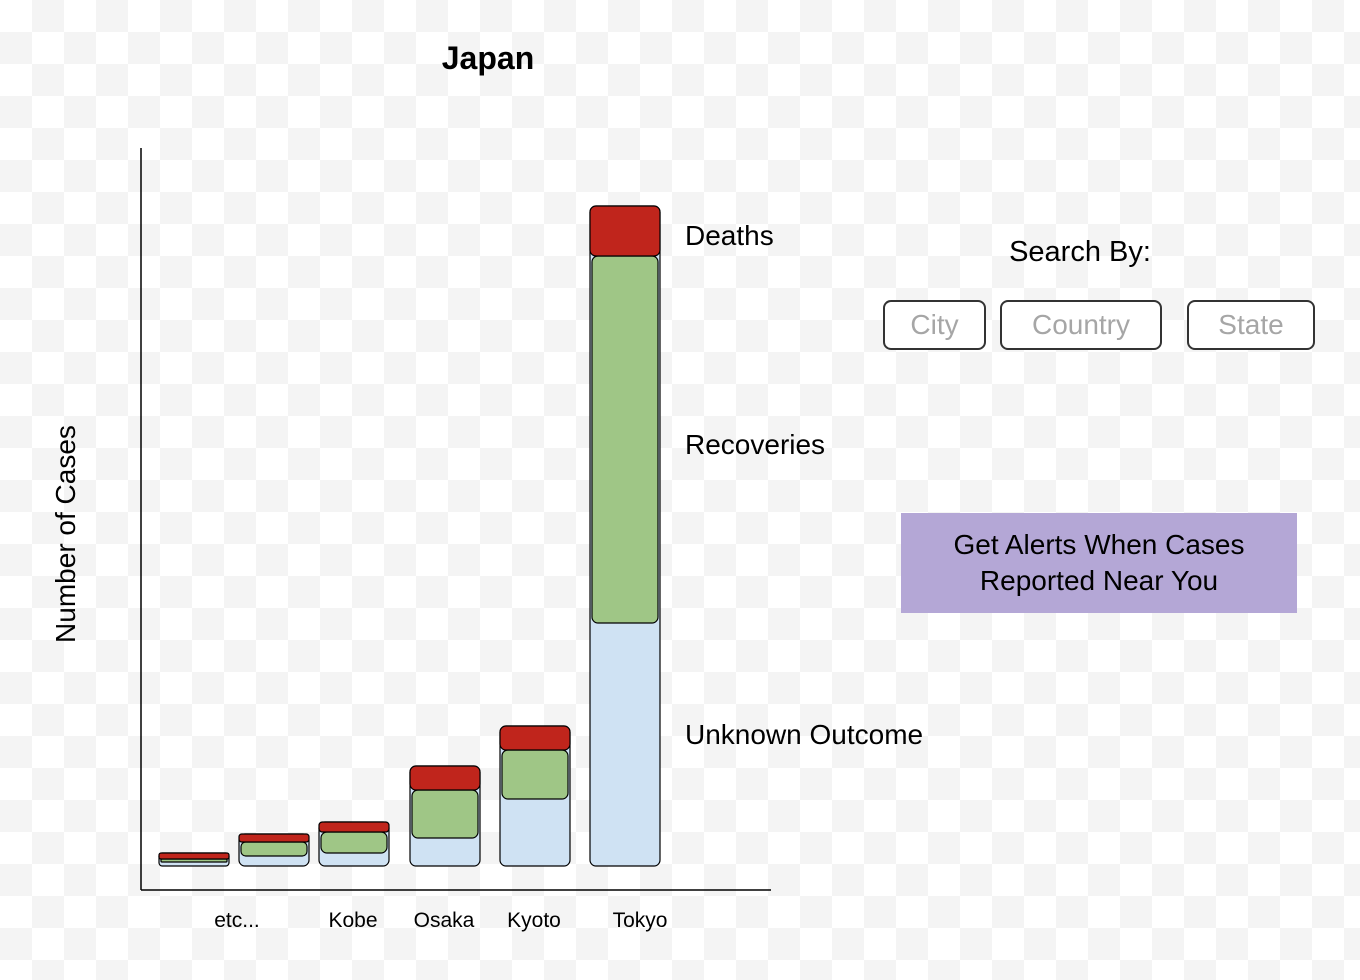 The width and height of the screenshot is (1360, 980). What do you see at coordinates (1080, 252) in the screenshot?
I see `search-by-label: Search By:` at bounding box center [1080, 252].